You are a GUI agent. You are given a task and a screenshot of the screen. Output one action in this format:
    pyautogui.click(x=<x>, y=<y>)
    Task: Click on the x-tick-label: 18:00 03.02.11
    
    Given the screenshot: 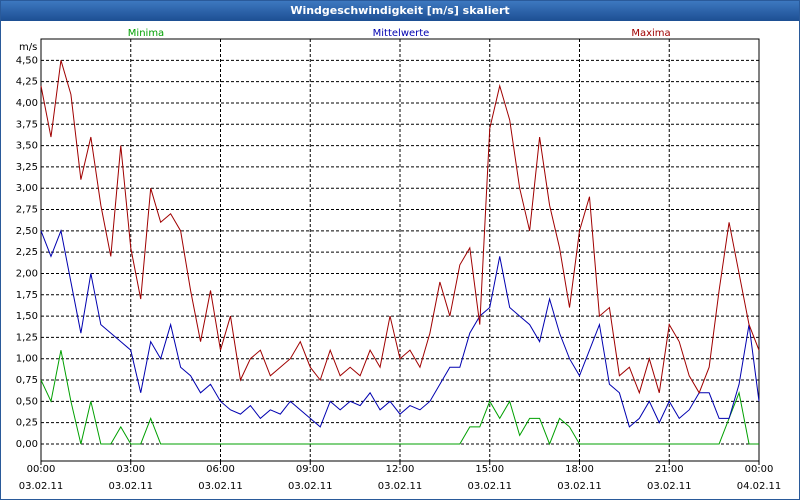 What is the action you would take?
    pyautogui.click(x=579, y=478)
    